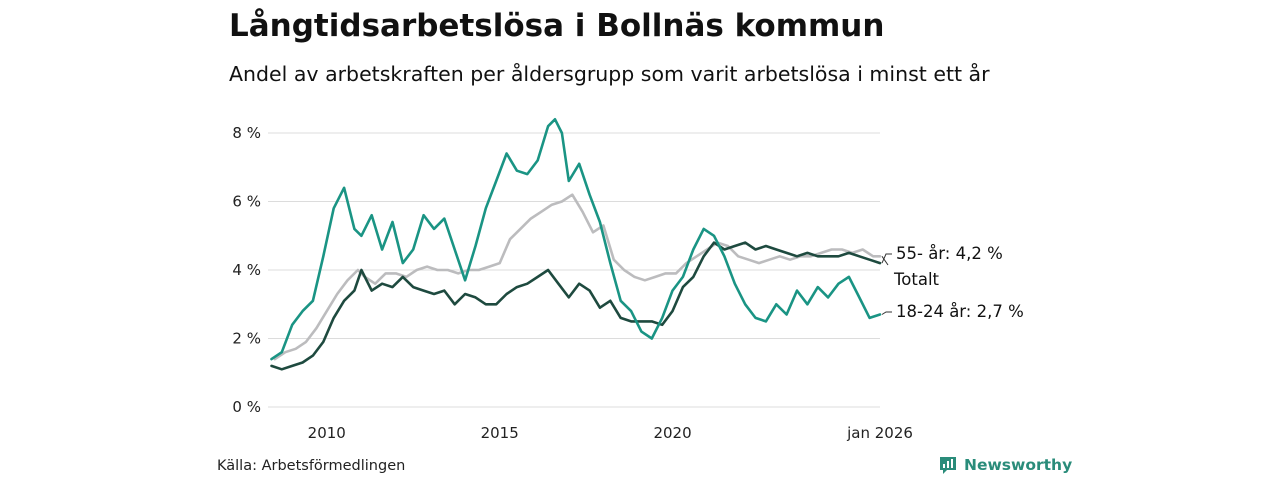 This screenshot has width=1280, height=480. I want to click on brand-logo: Newsworthy, so click(1005, 465).